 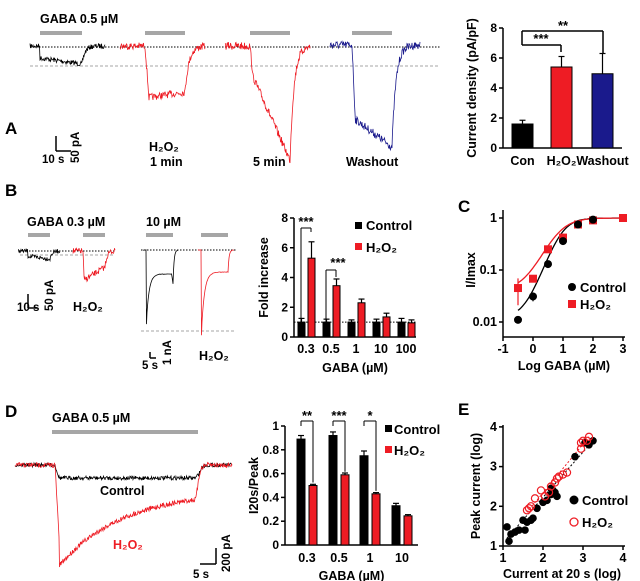 What do you see at coordinates (306, 558) in the screenshot?
I see `d-x-tick-label: 0.3` at bounding box center [306, 558].